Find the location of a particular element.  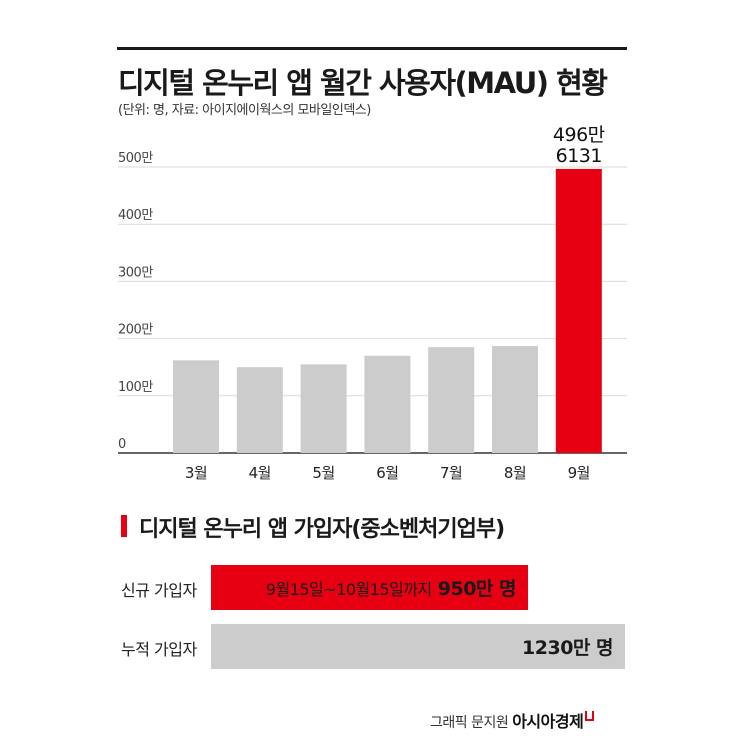

brand-logo-text: 아시아경제 is located at coordinates (548, 721).